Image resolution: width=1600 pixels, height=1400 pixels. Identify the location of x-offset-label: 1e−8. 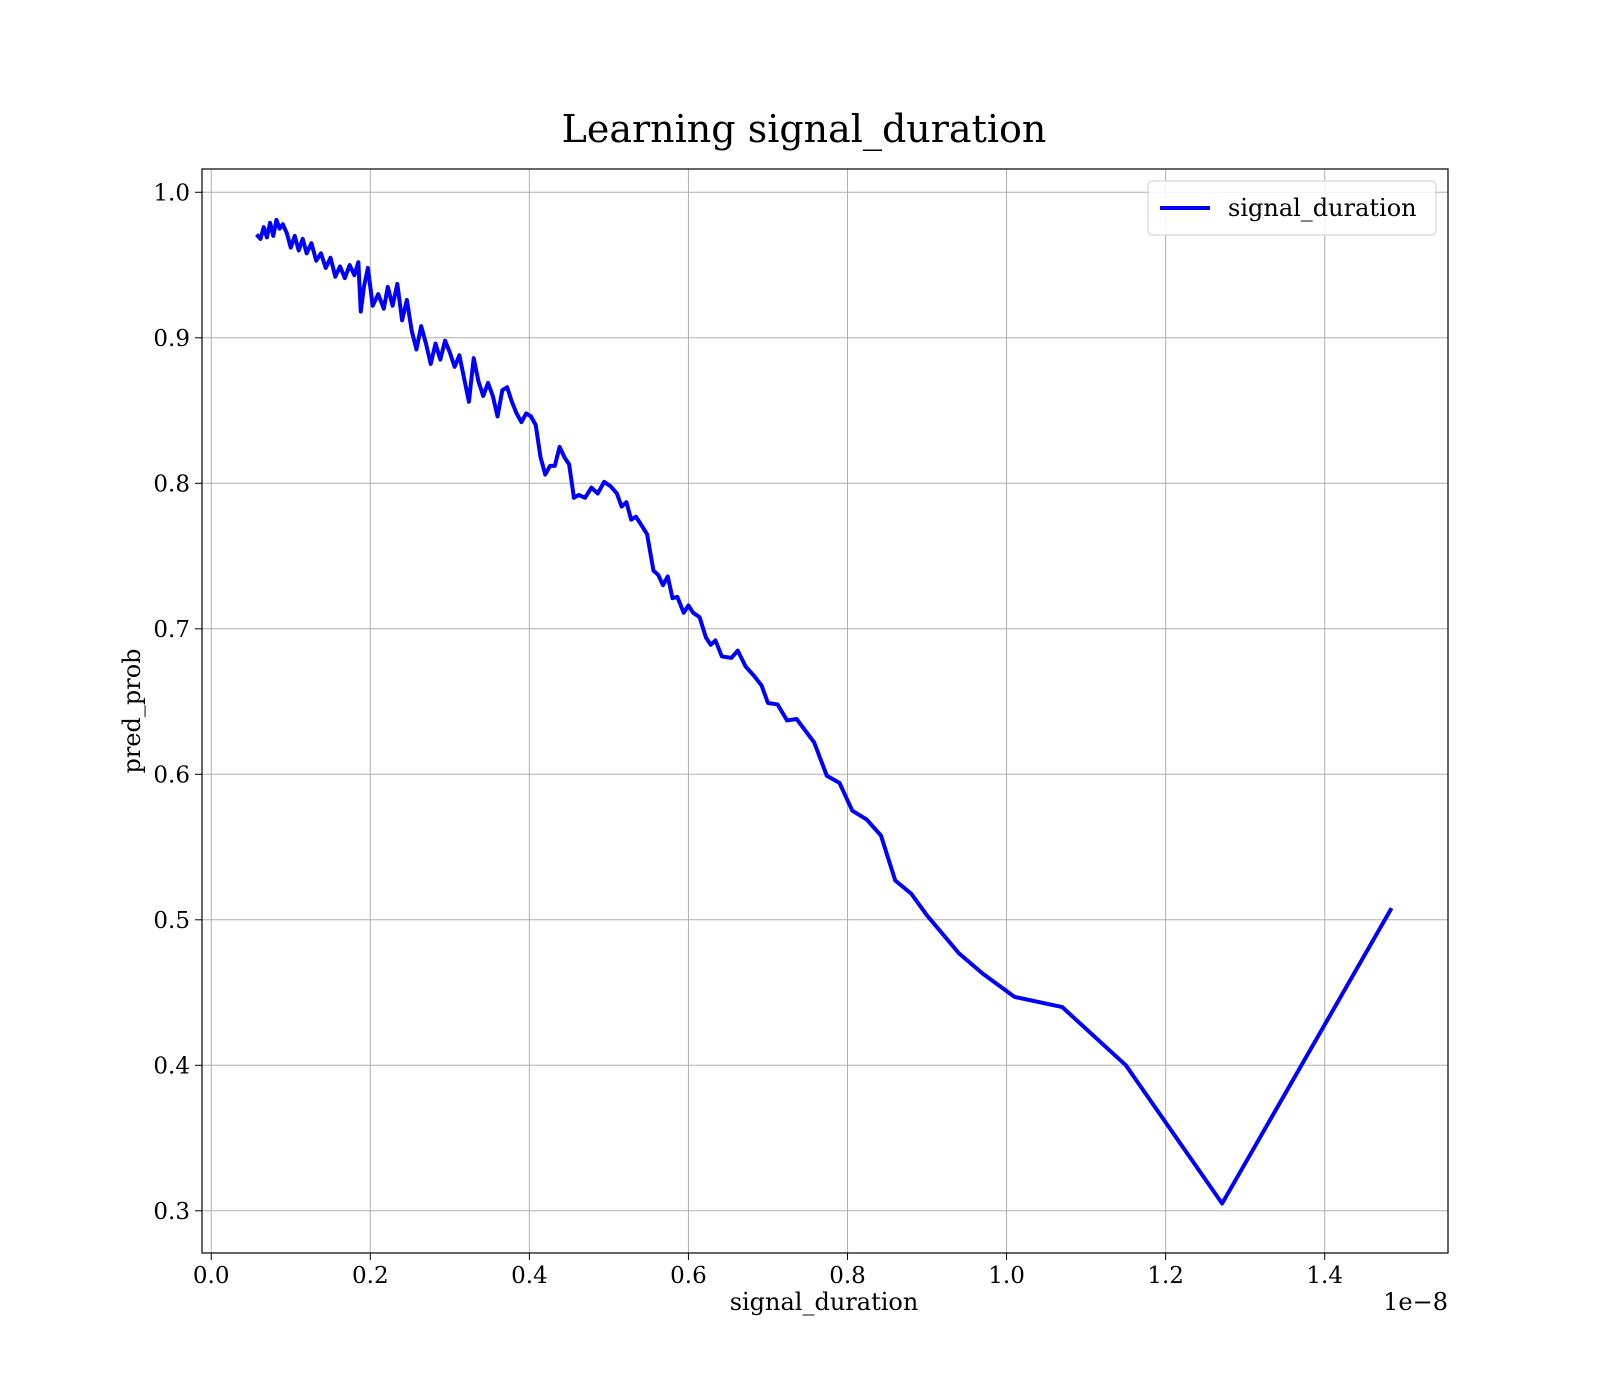
(1415, 1302).